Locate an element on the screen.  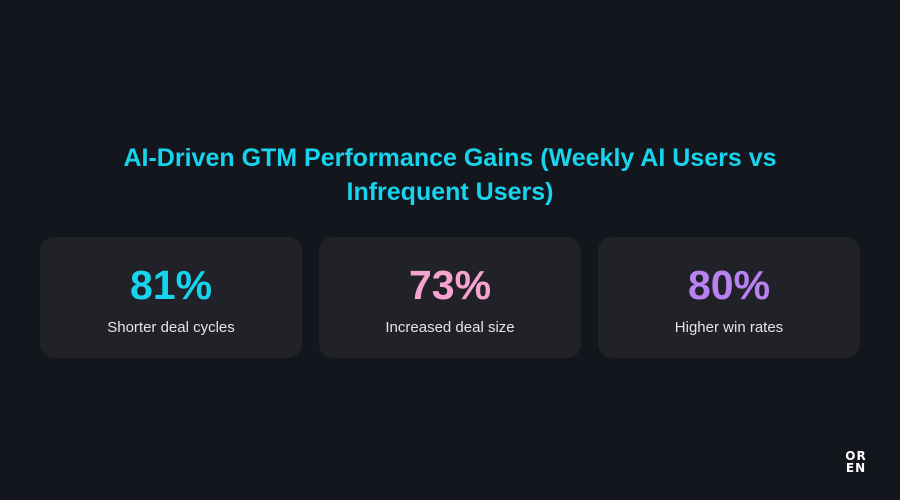
stat-card-deal-cycles: 81% Shorter deal cycles is located at coordinates (171, 297).